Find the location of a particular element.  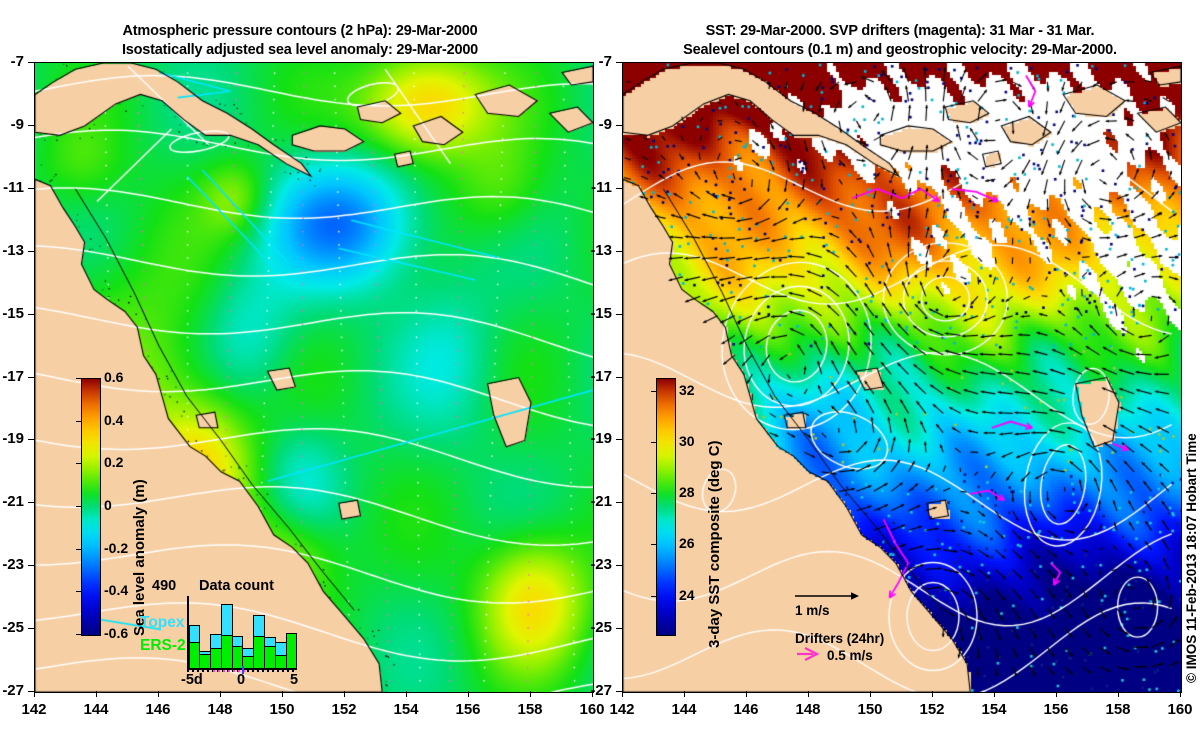

y-tick-label--23: -23 is located at coordinates (601, 565).